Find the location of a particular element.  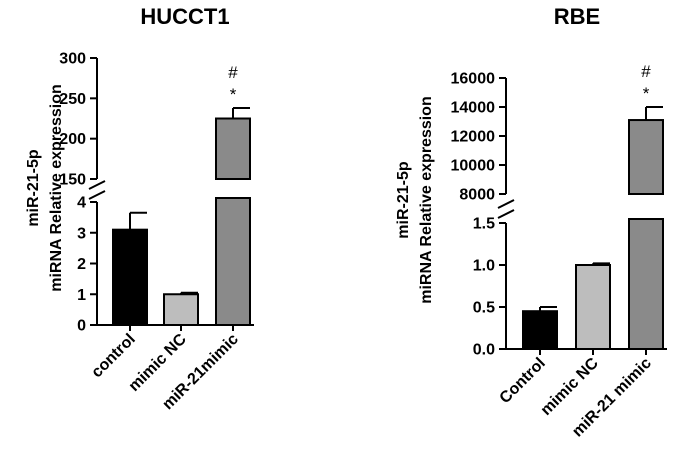

y-tick-label: 200 is located at coordinates (72, 139).